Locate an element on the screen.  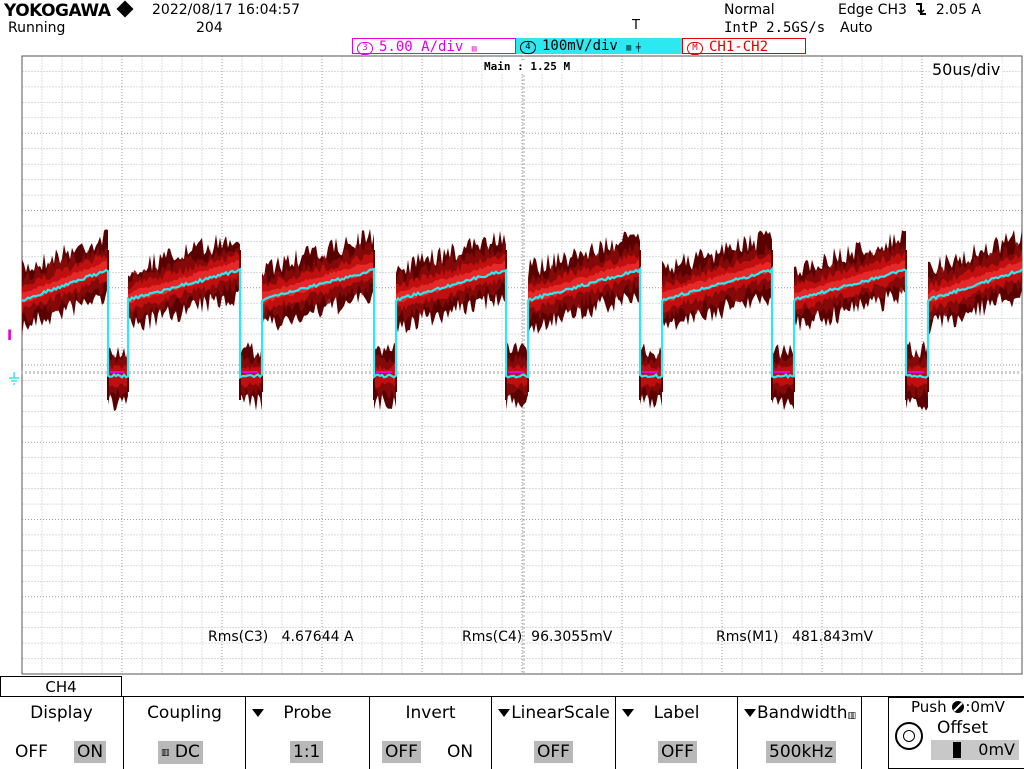
display-off-option: OFF is located at coordinates (31, 752).